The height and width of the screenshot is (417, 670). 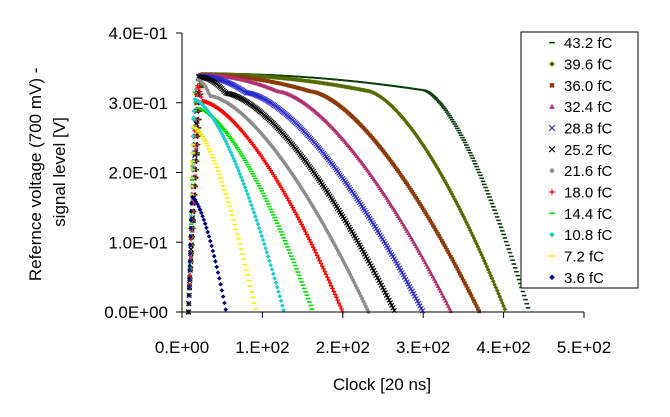 I want to click on legend-entry: 39.6 fC, so click(x=581, y=65).